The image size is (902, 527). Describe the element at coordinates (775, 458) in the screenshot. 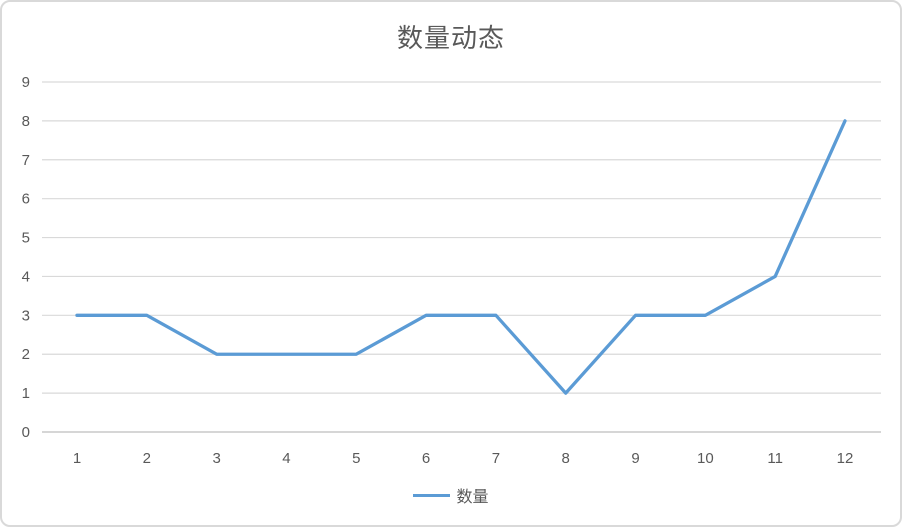

I see `x-tick-label: 11` at that location.